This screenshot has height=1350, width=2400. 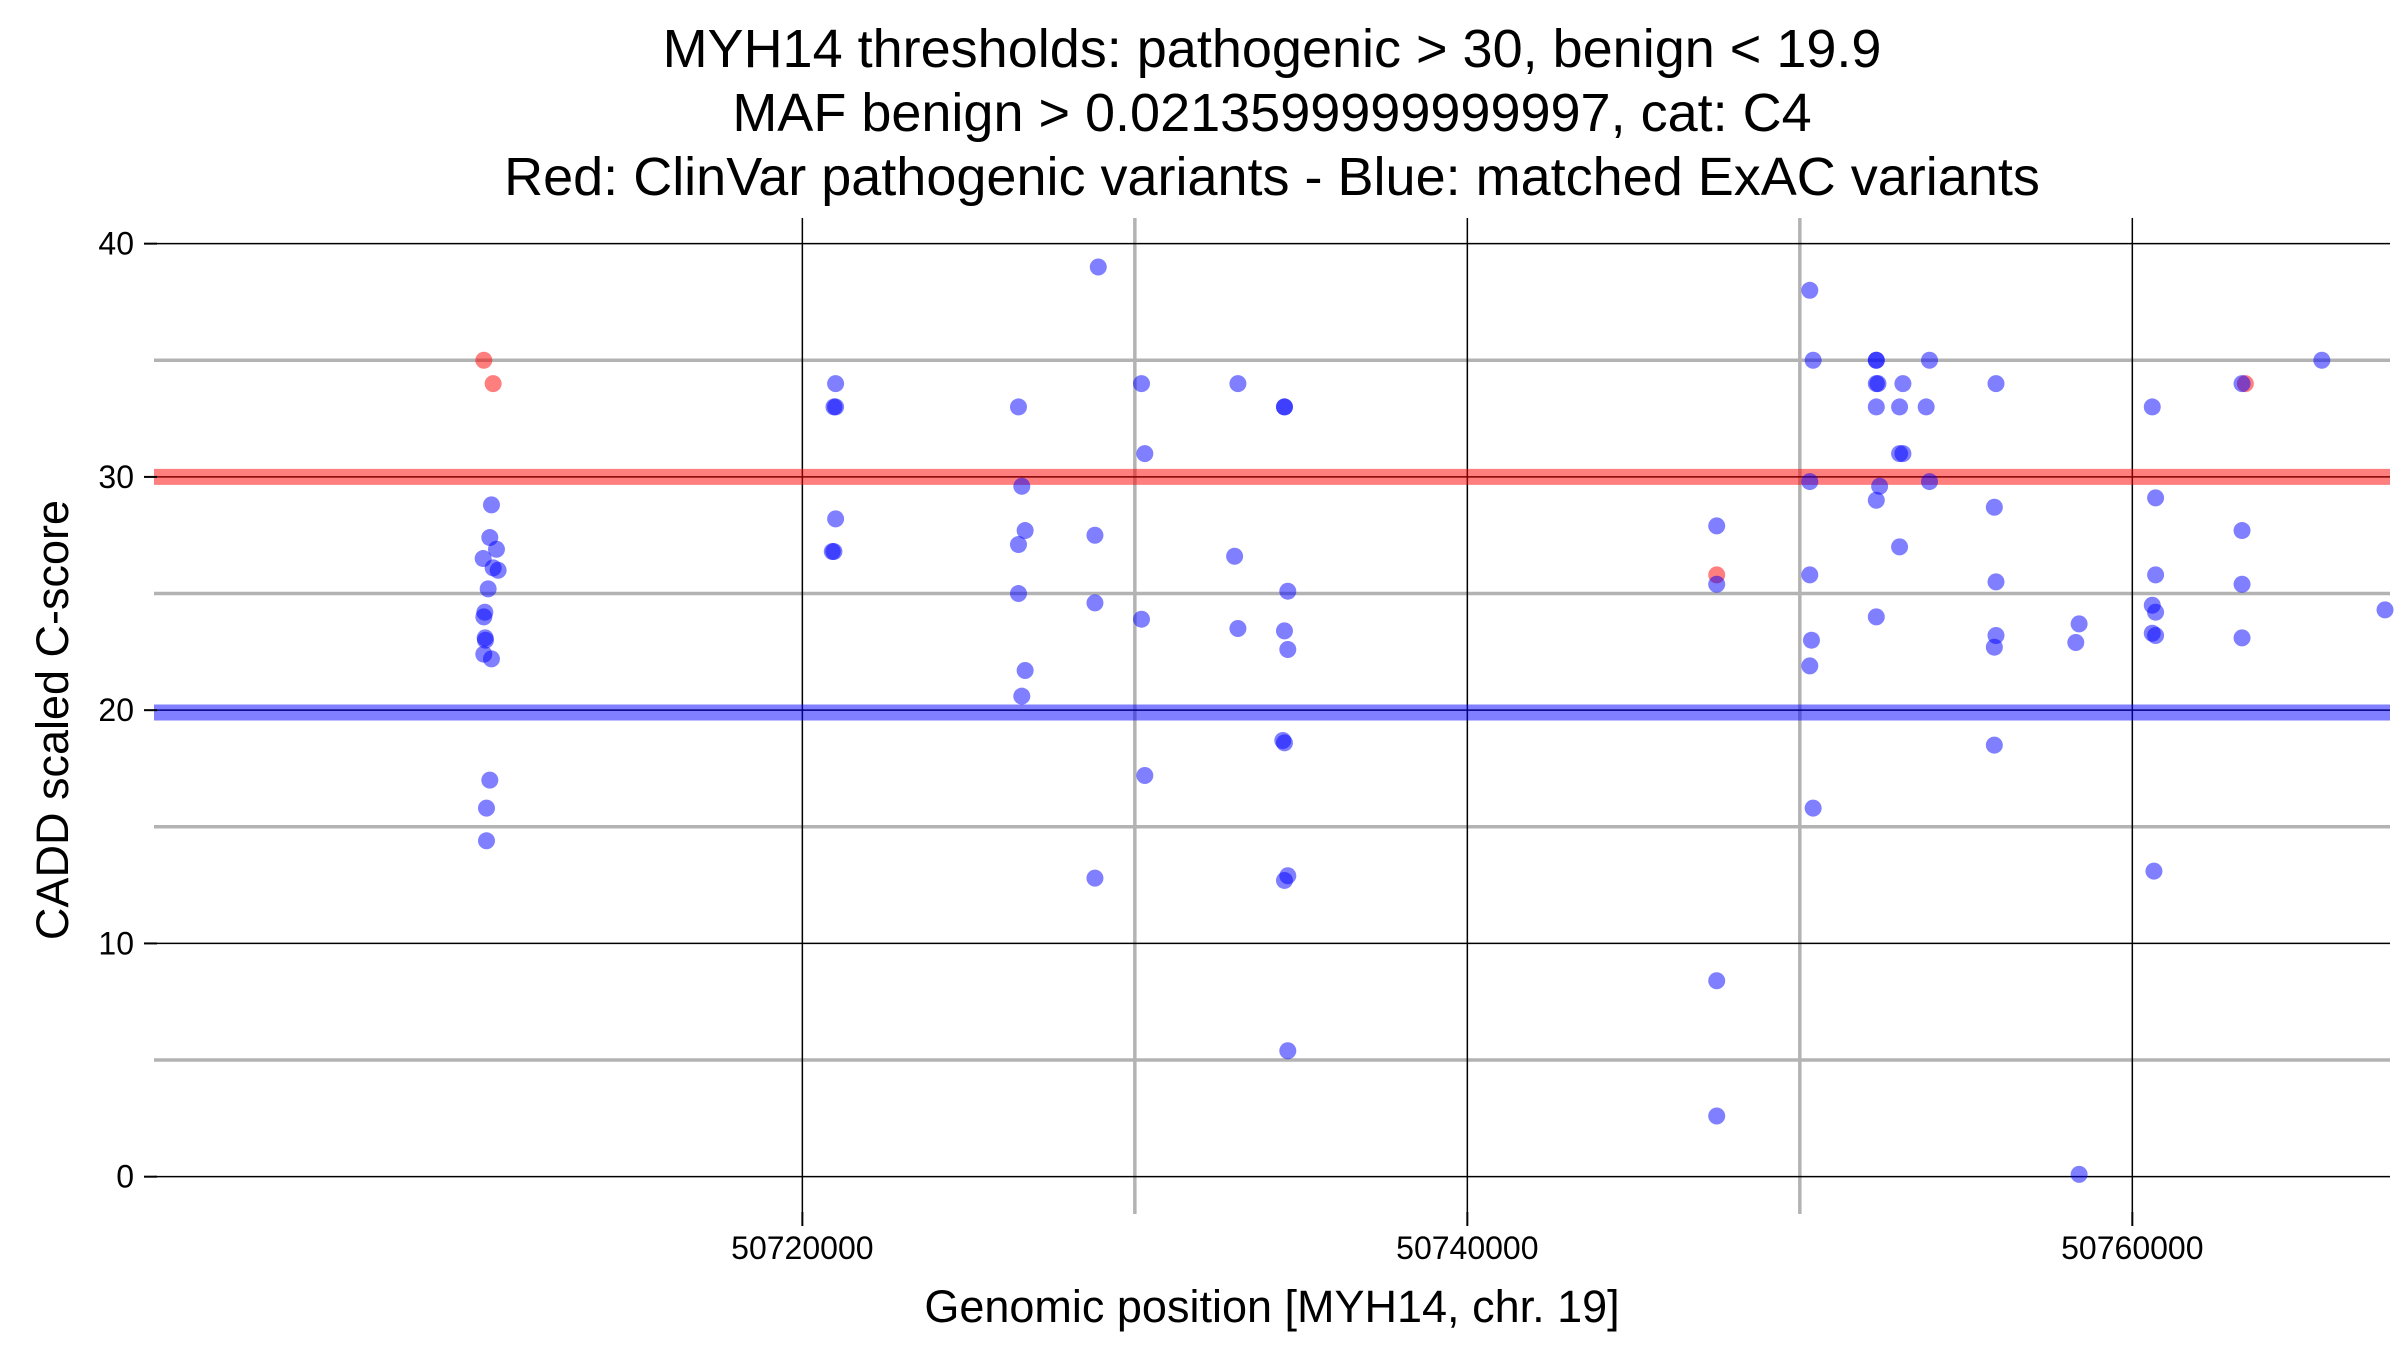 What do you see at coordinates (52, 720) in the screenshot?
I see `y-axis-title: CADD scaled C-score` at bounding box center [52, 720].